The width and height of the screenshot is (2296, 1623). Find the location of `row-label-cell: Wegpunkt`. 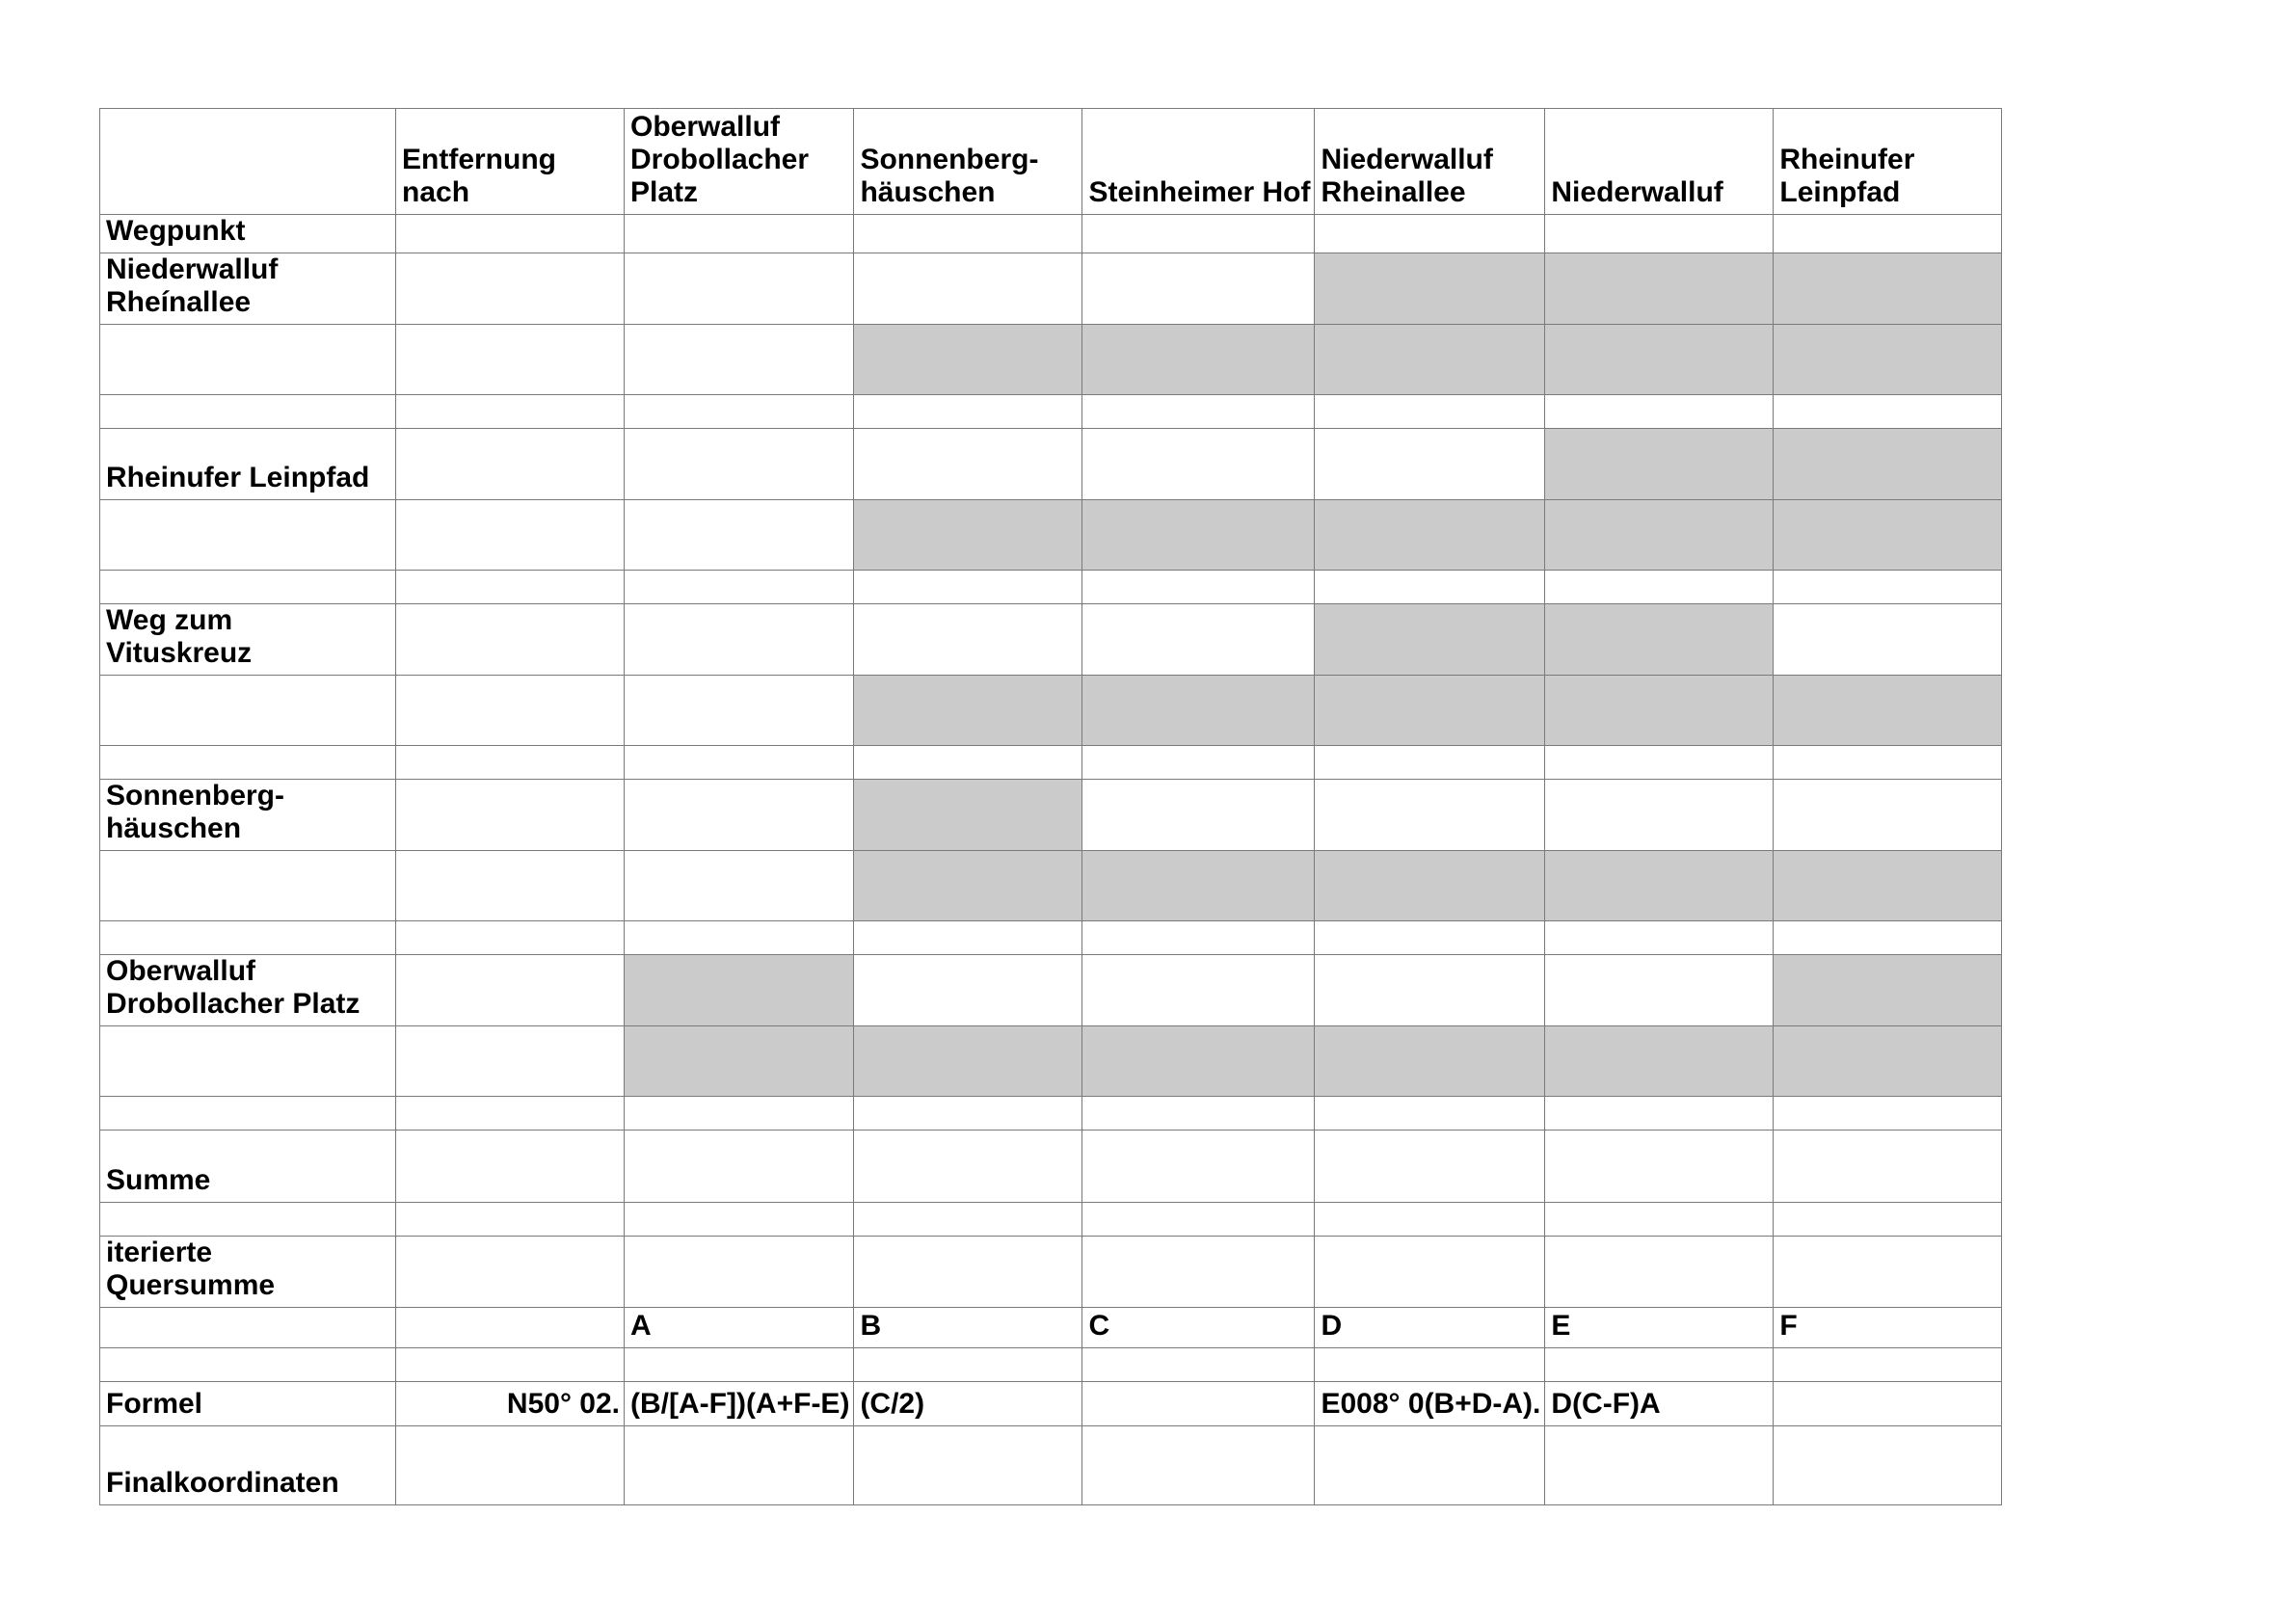

row-label-cell: Wegpunkt is located at coordinates (248, 233).